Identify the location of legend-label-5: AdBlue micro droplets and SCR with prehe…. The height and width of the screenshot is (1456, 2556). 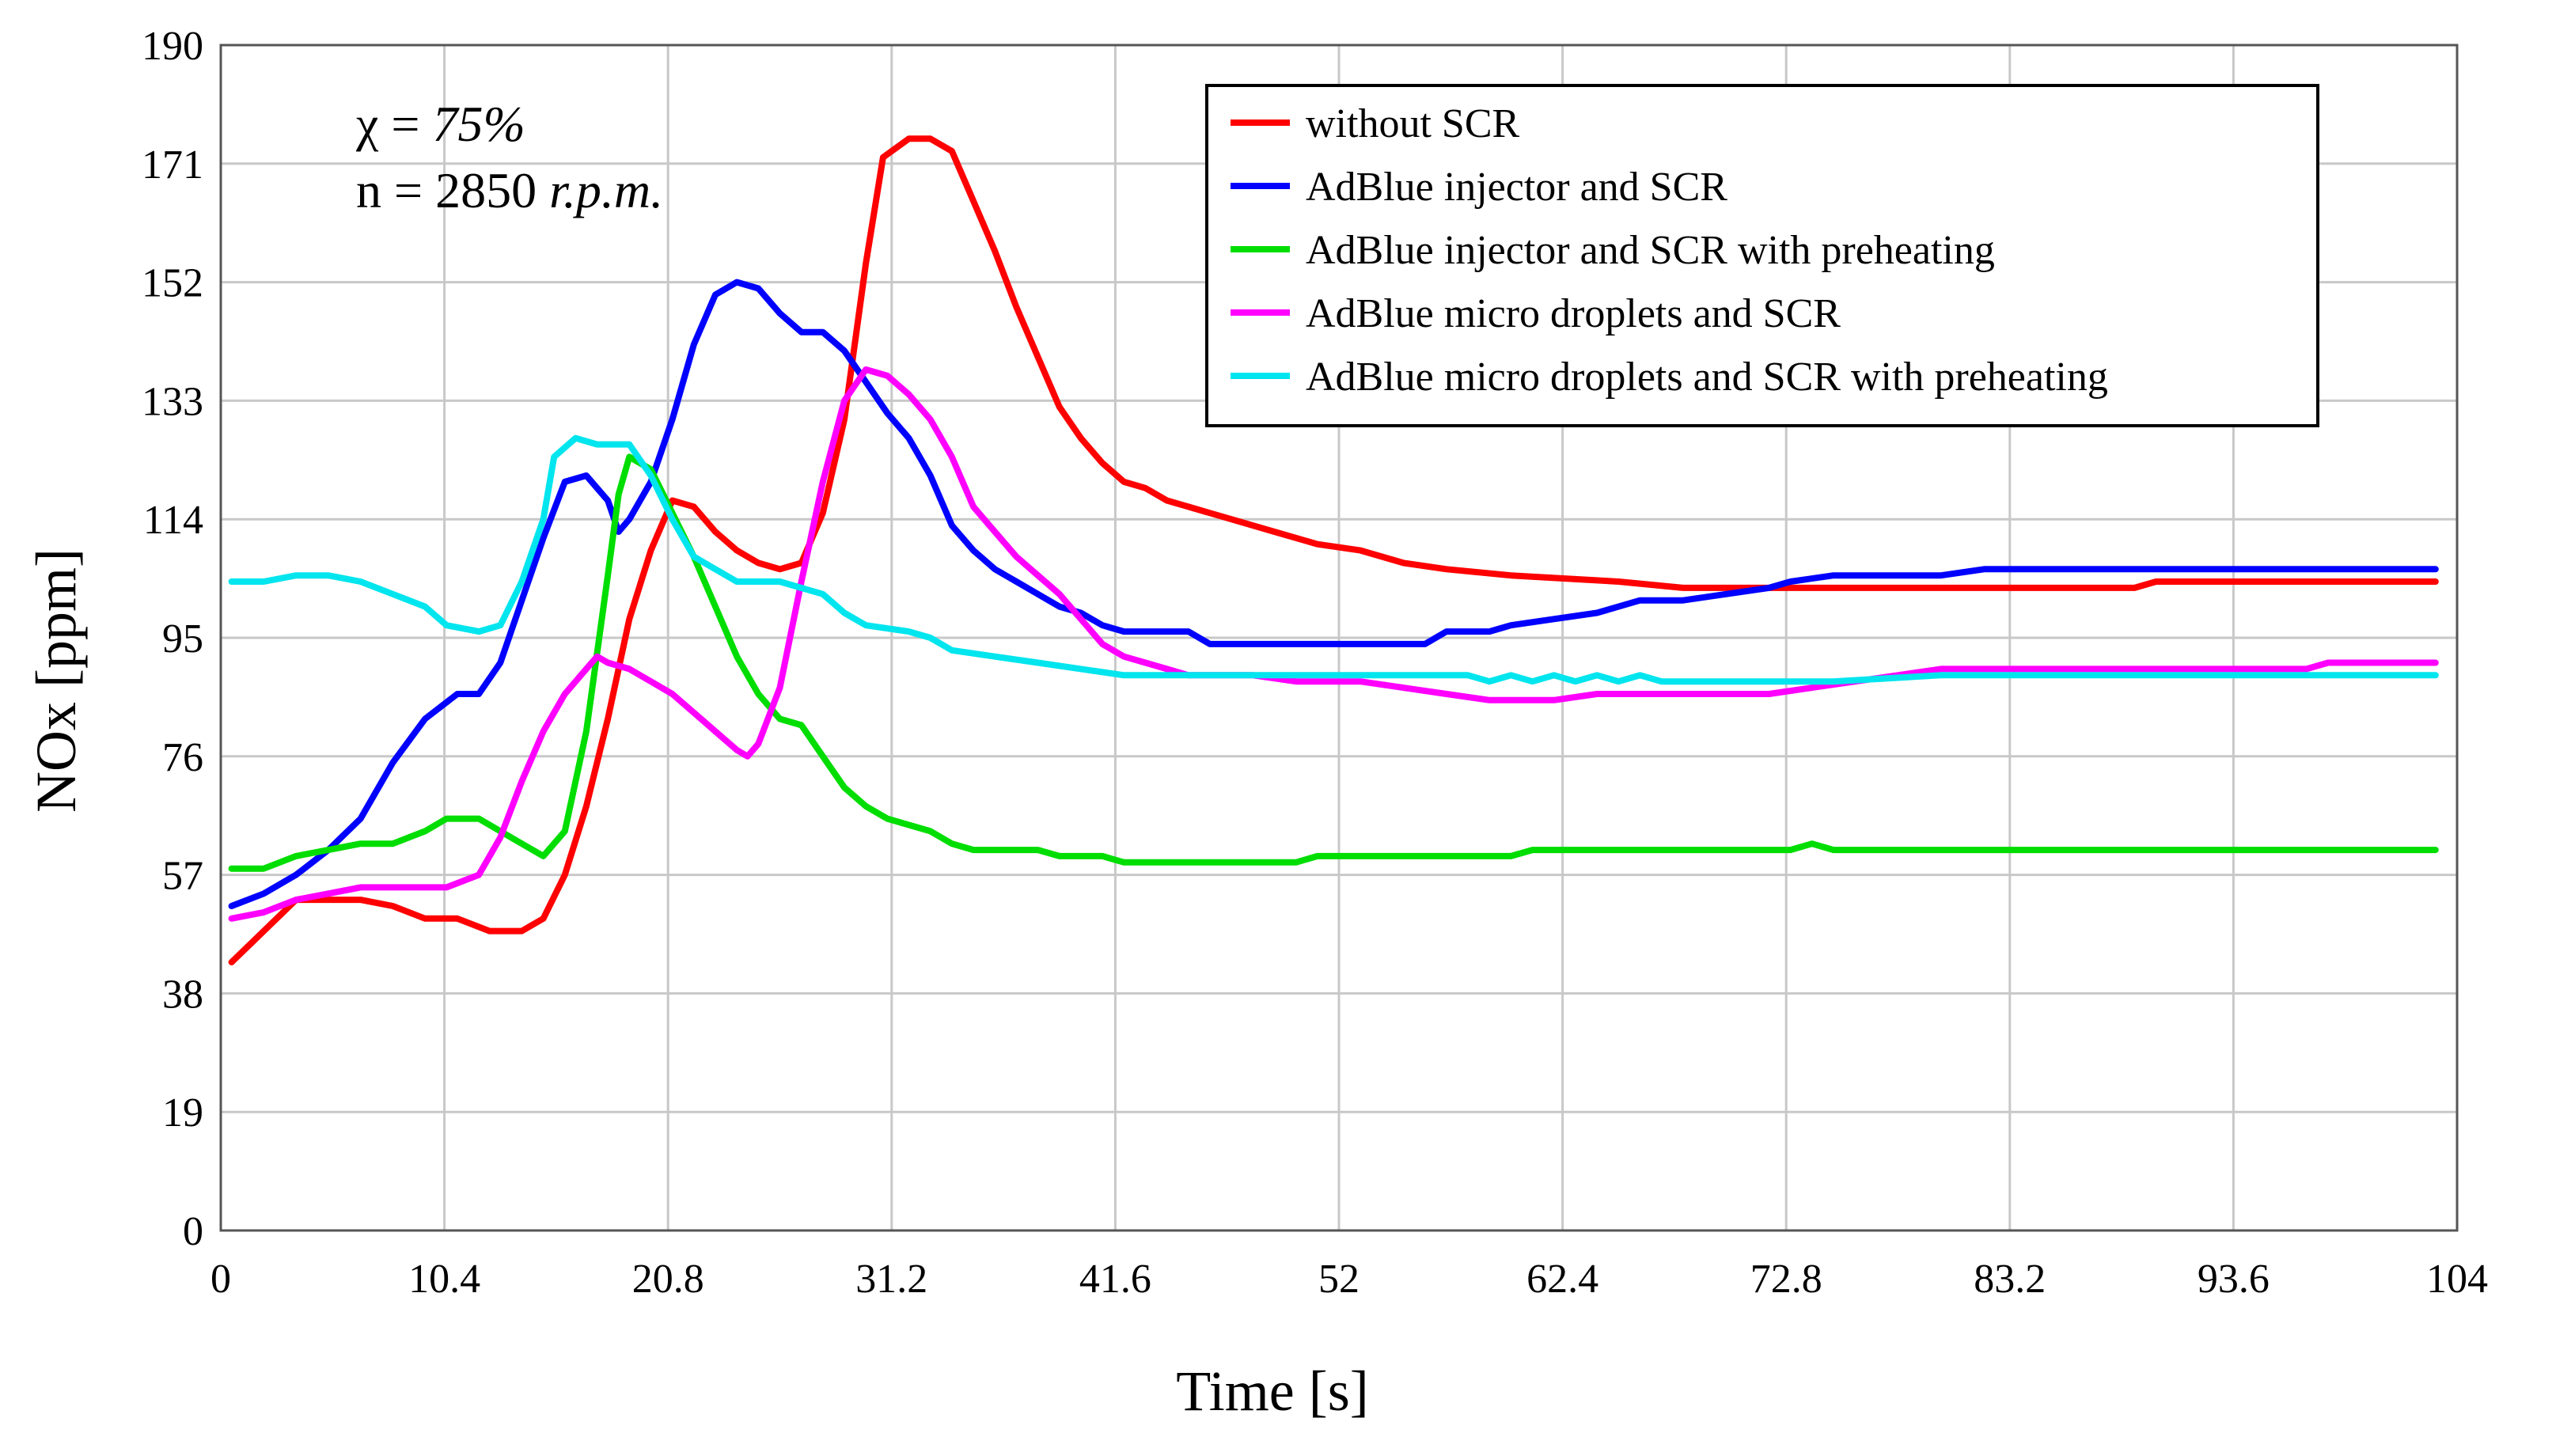
(1707, 377).